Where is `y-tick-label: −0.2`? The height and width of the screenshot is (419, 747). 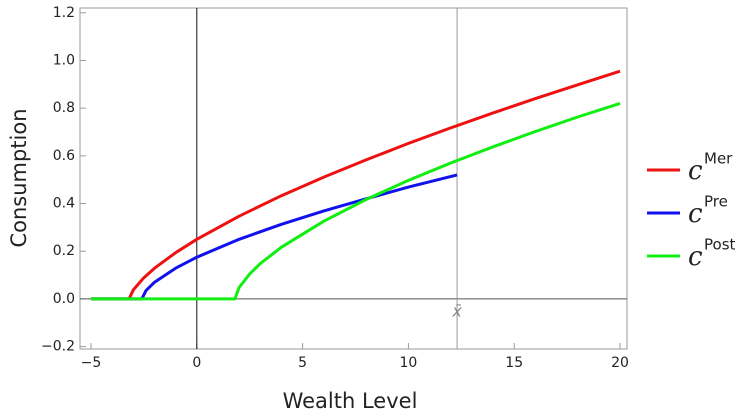 y-tick-label: −0.2 is located at coordinates (58, 347).